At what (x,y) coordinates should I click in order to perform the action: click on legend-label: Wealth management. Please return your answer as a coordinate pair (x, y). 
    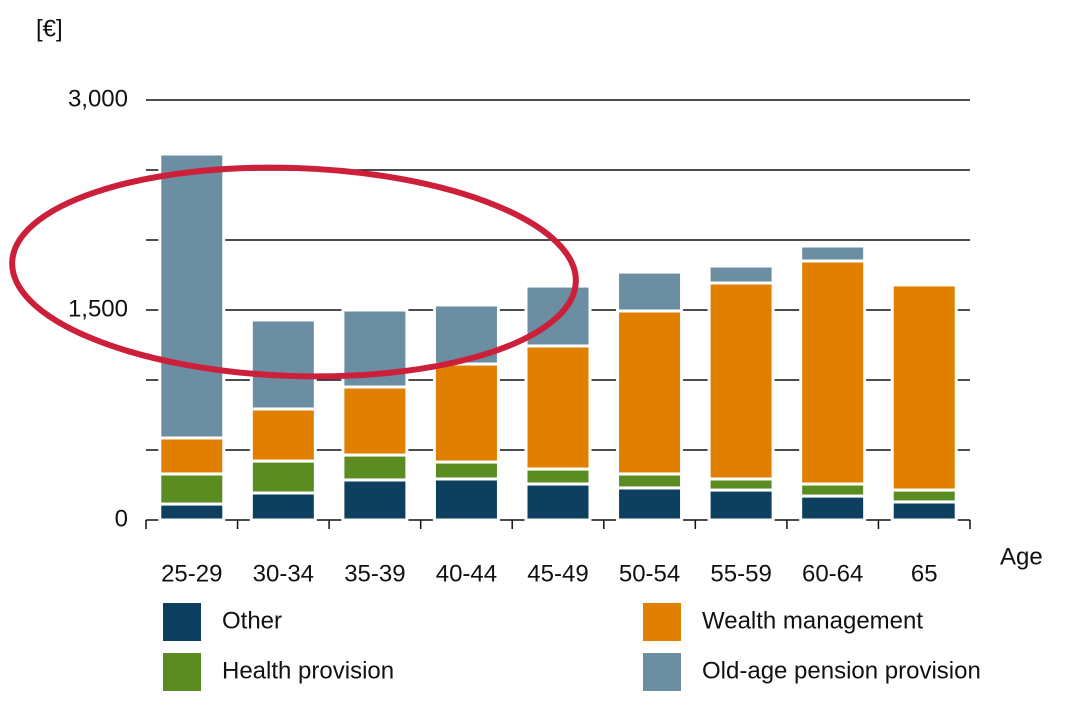
    Looking at the image, I should click on (812, 620).